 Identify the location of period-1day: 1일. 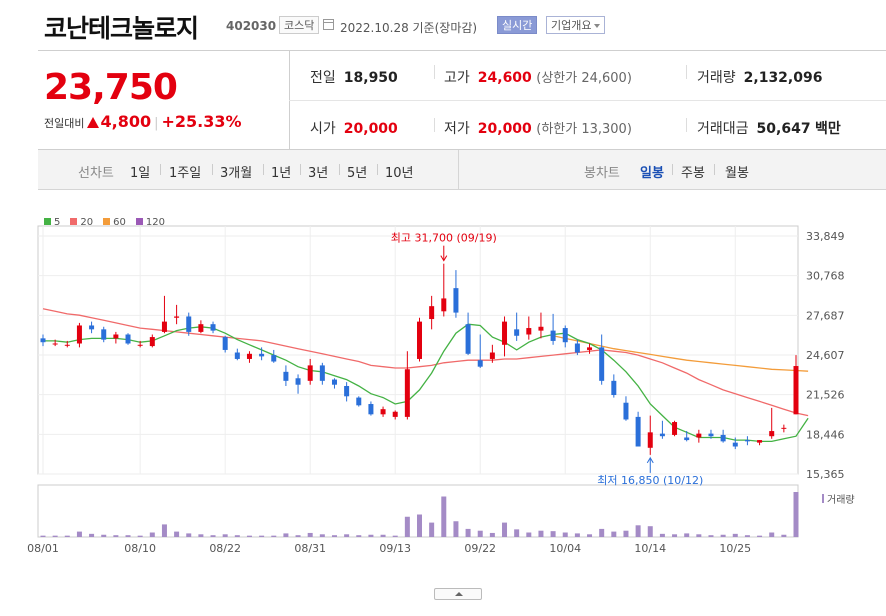
(140, 173).